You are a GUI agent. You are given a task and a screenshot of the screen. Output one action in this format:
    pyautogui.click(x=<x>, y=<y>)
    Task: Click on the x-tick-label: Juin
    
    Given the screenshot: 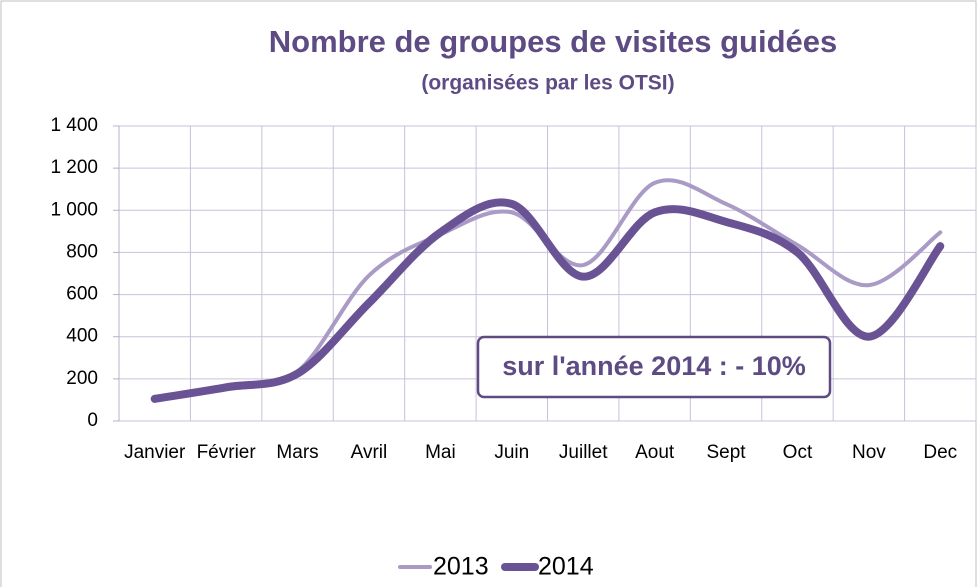 What is the action you would take?
    pyautogui.click(x=511, y=452)
    